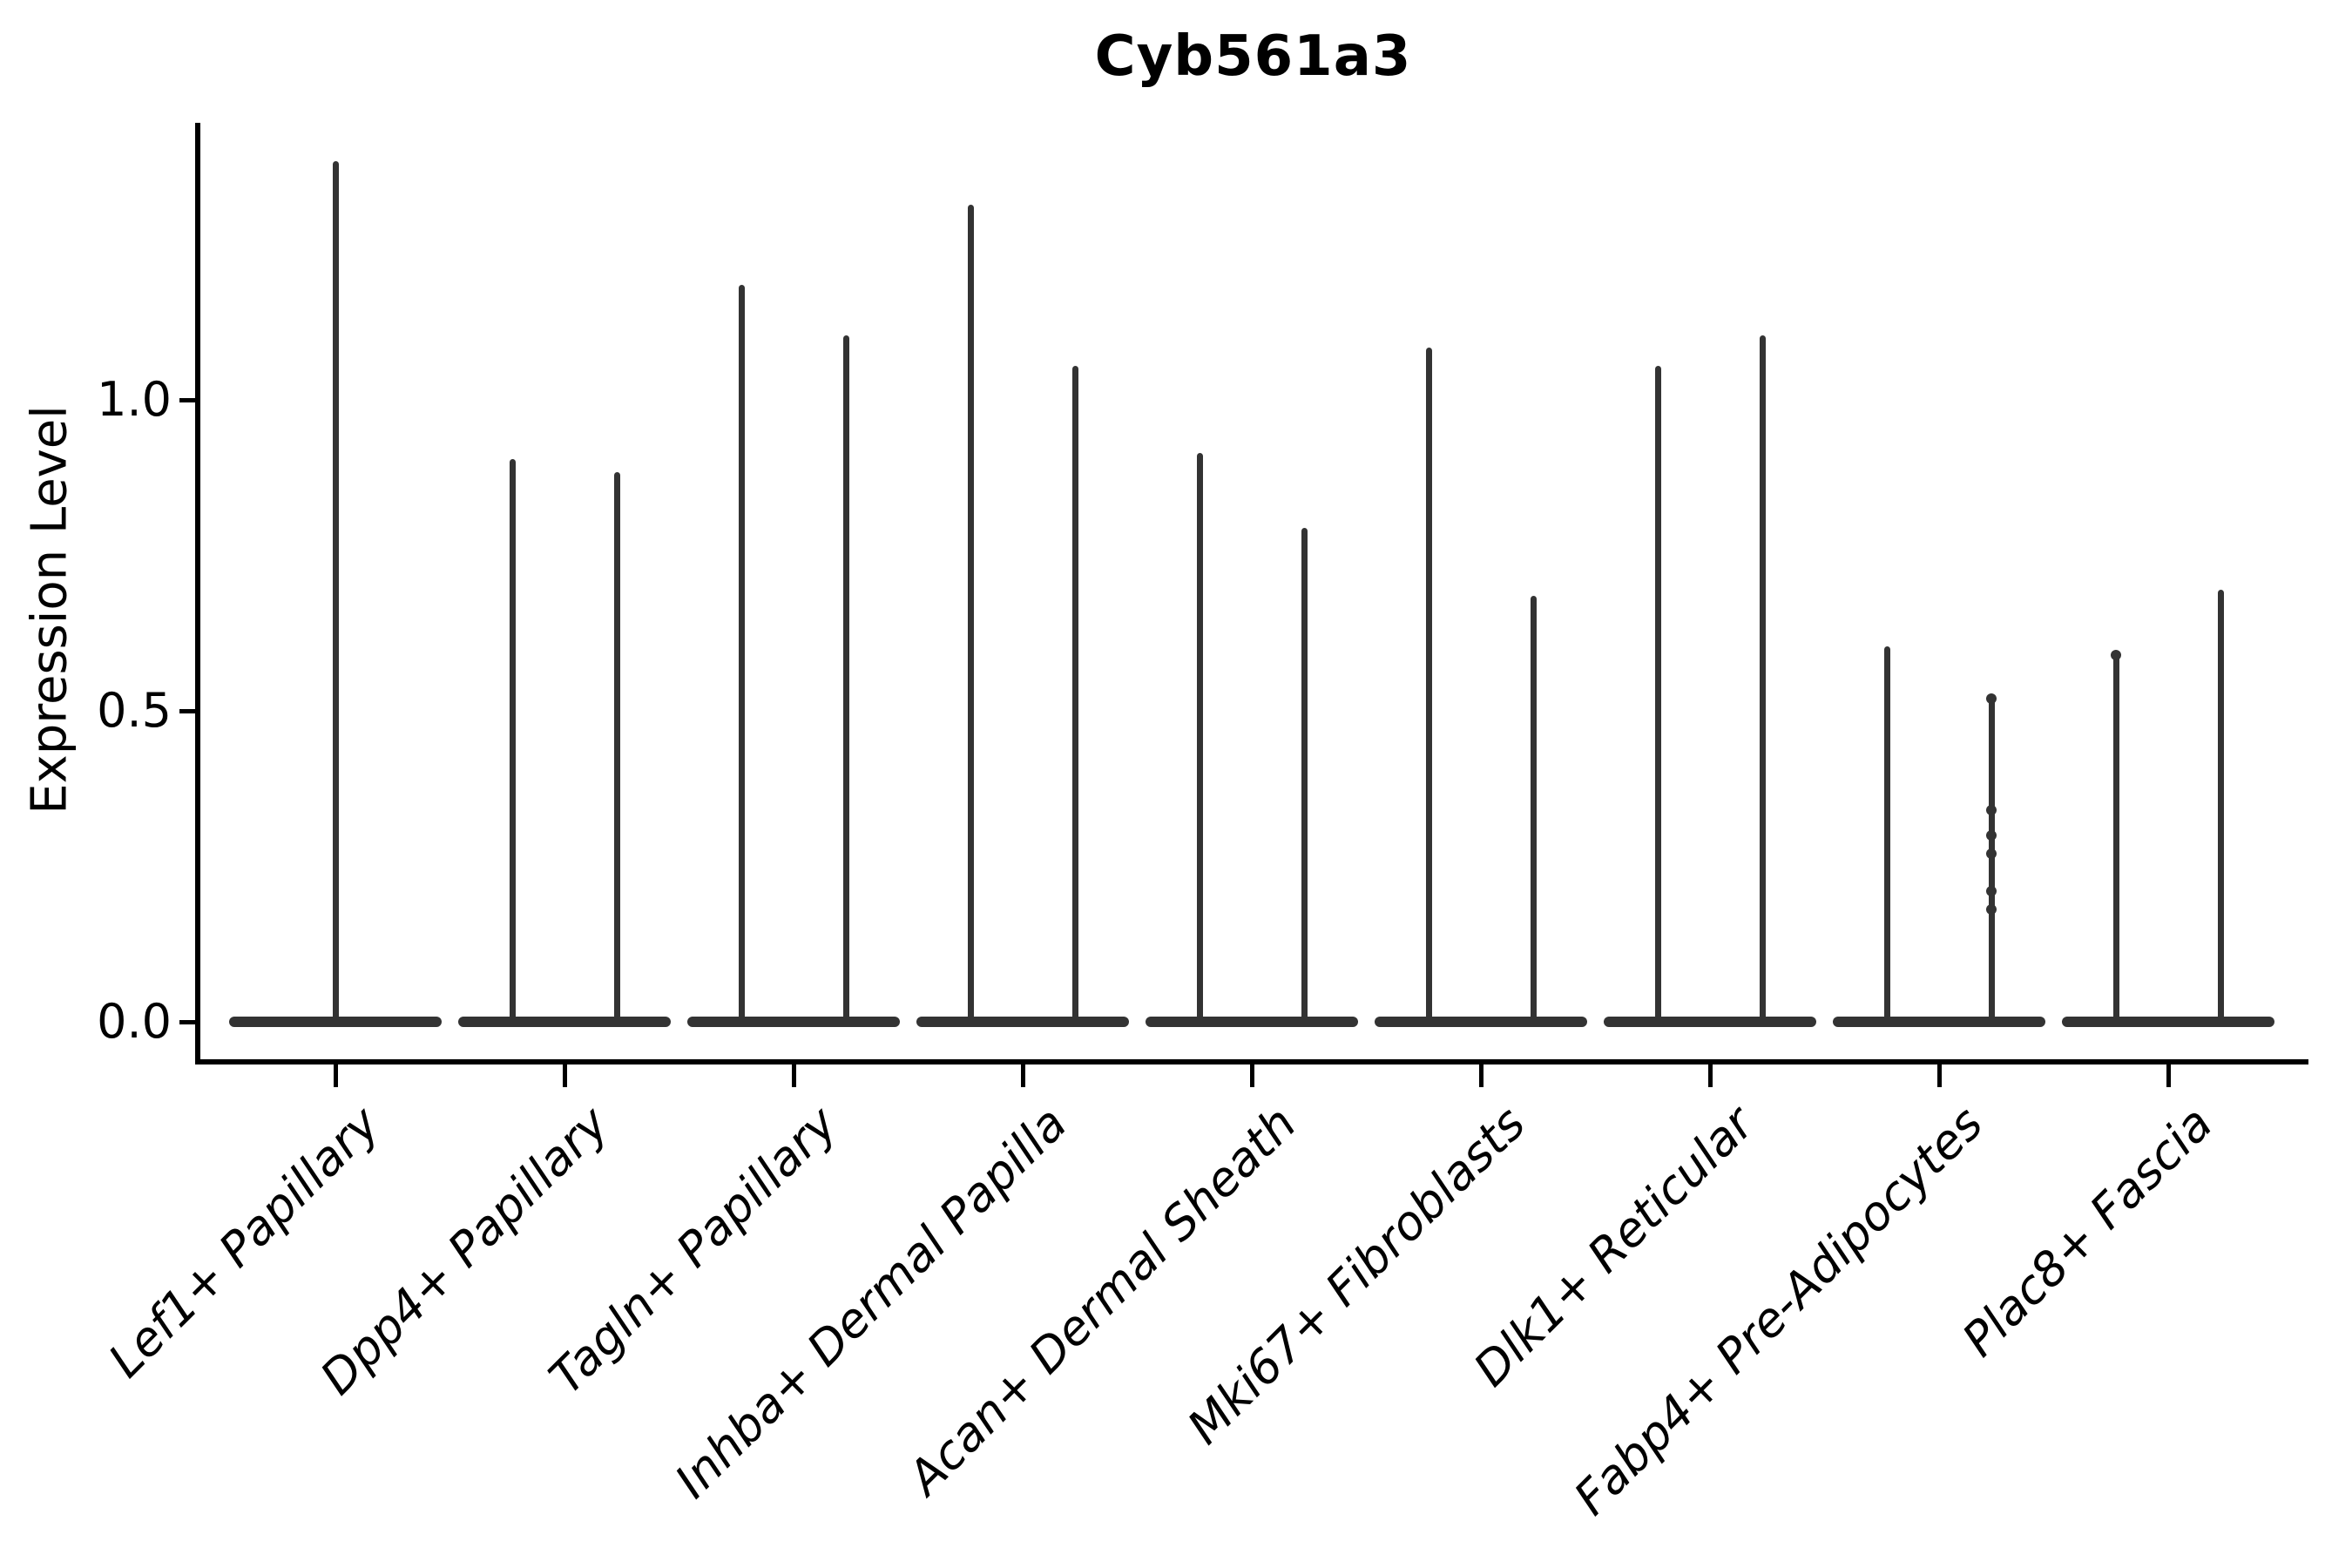 Image resolution: width=2352 pixels, height=1568 pixels. What do you see at coordinates (1251, 1061) in the screenshot?
I see `x-axis-spine` at bounding box center [1251, 1061].